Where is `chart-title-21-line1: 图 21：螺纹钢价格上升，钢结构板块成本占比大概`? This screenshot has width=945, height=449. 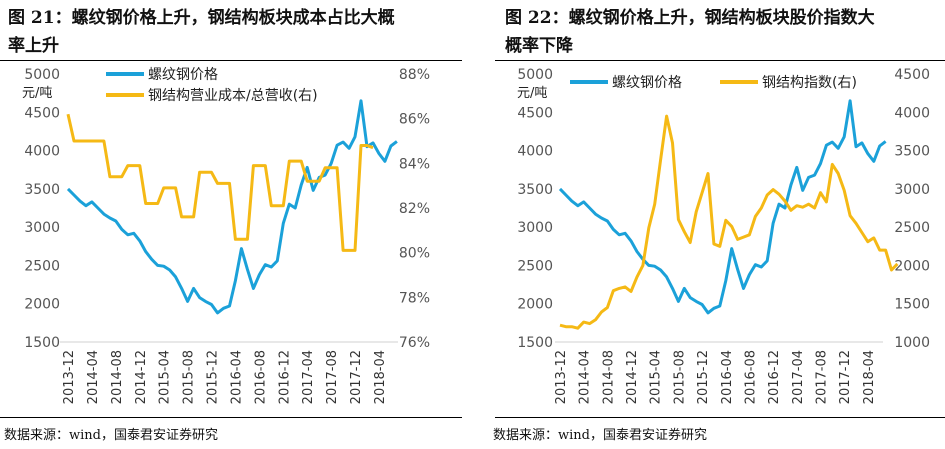 chart-title-21-line1: 图 21：螺纹钢价格上升，钢结构板块成本占比大概 is located at coordinates (201, 18).